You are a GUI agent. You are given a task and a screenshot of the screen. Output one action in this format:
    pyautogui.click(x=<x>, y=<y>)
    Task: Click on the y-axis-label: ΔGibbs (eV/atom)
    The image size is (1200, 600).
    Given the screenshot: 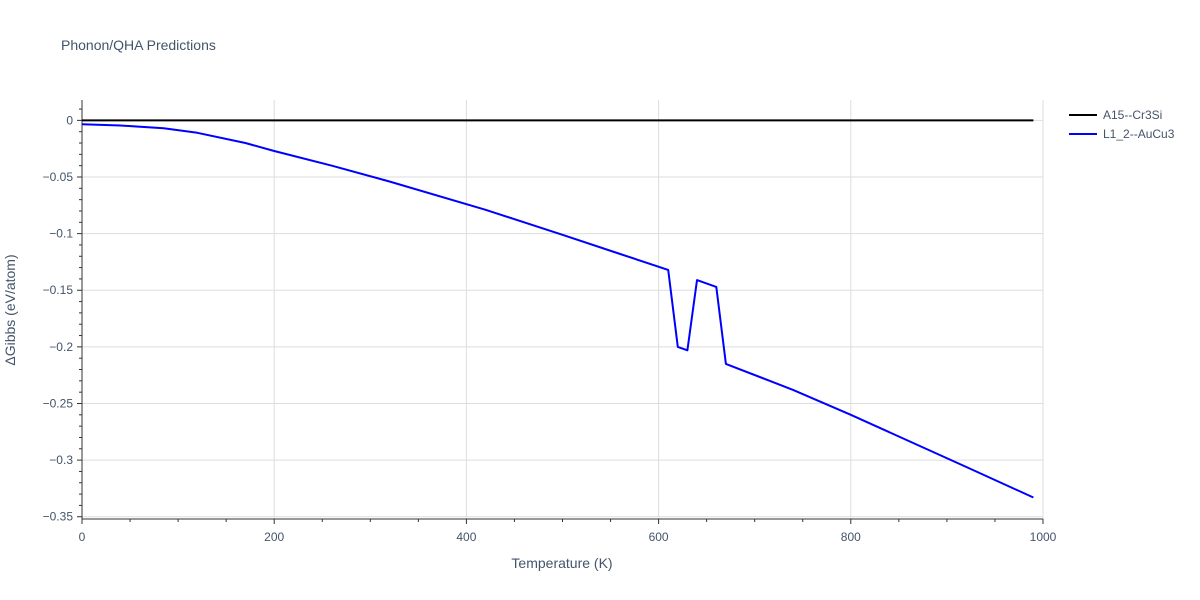 What is the action you would take?
    pyautogui.click(x=10, y=309)
    